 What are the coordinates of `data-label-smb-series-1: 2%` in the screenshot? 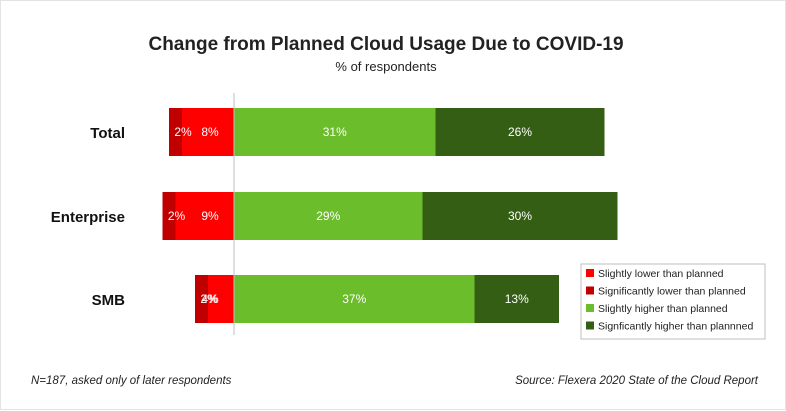 It's located at (209, 299).